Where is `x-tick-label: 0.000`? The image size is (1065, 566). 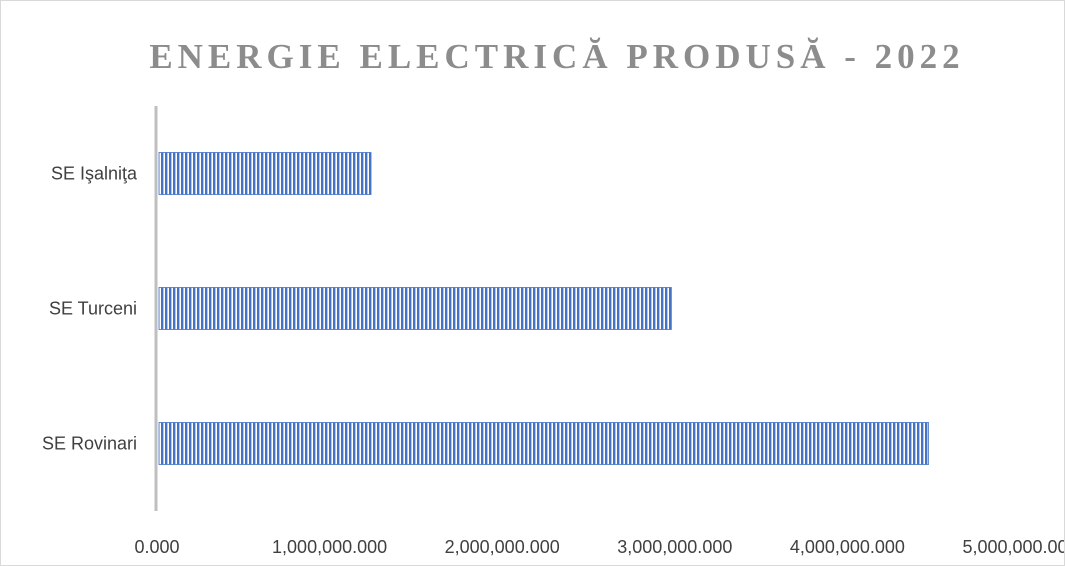 x-tick-label: 0.000 is located at coordinates (156, 547).